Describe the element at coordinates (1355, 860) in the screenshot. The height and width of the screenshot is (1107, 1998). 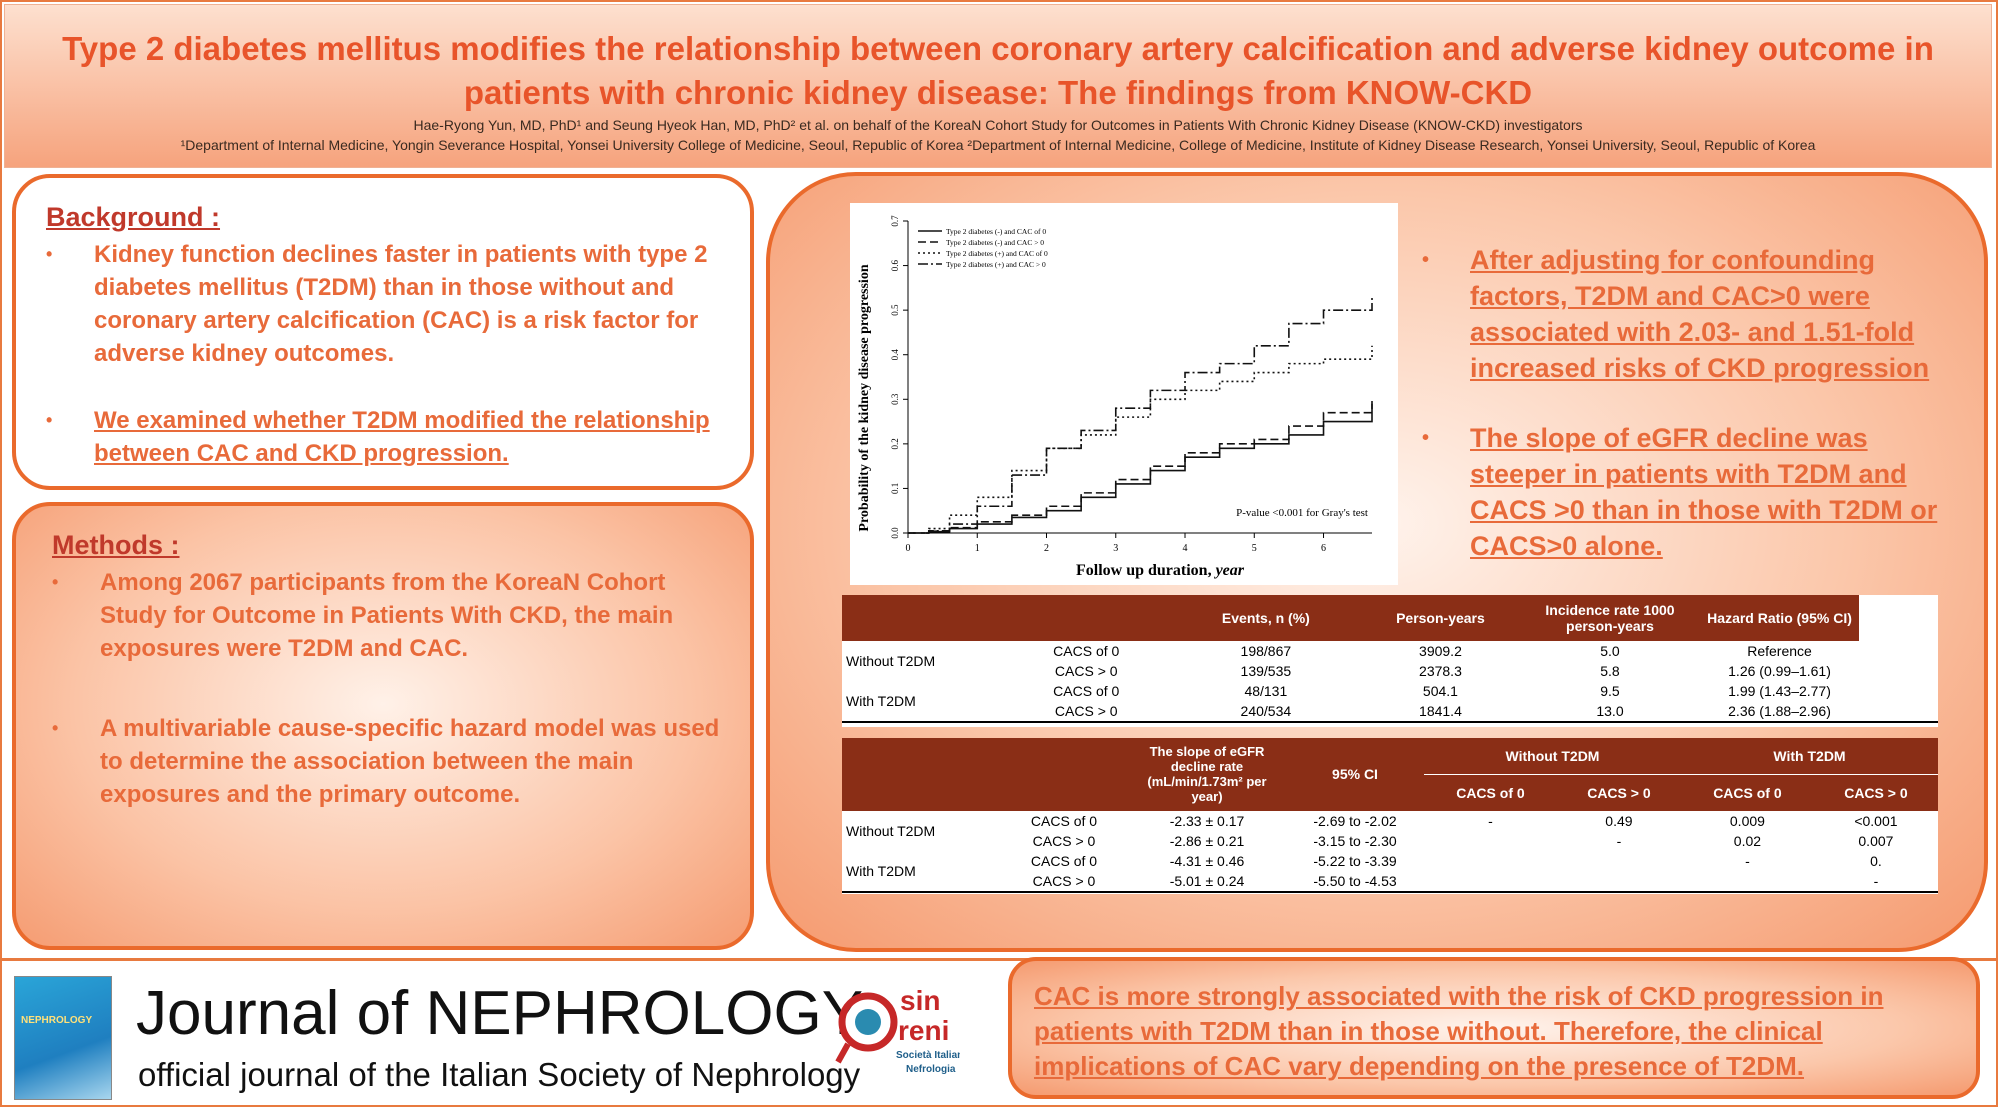
I see `table-cell: -5.22 to -3.39` at that location.